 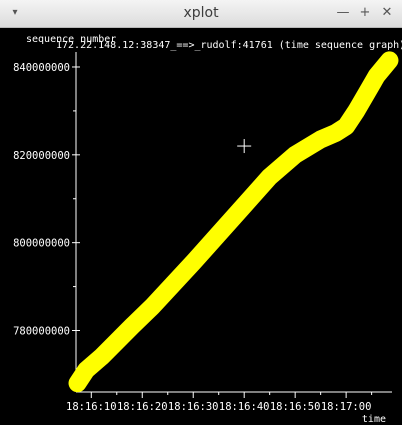 I want to click on x-axis-label: time, so click(x=374, y=419).